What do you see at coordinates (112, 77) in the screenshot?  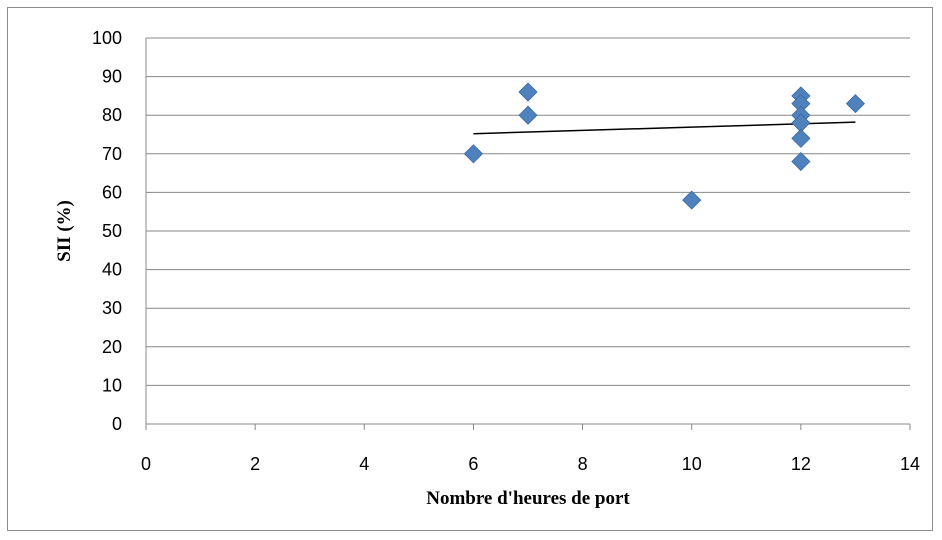 I see `y-tick-label-90: 90` at bounding box center [112, 77].